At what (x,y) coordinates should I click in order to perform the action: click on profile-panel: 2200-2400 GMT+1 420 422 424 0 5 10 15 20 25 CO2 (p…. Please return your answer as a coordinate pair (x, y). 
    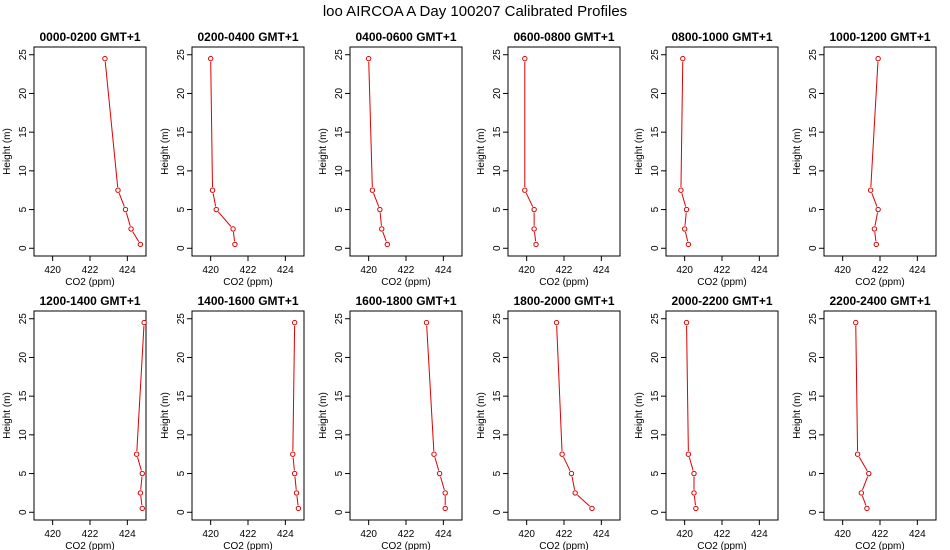
    Looking at the image, I should click on (864, 422).